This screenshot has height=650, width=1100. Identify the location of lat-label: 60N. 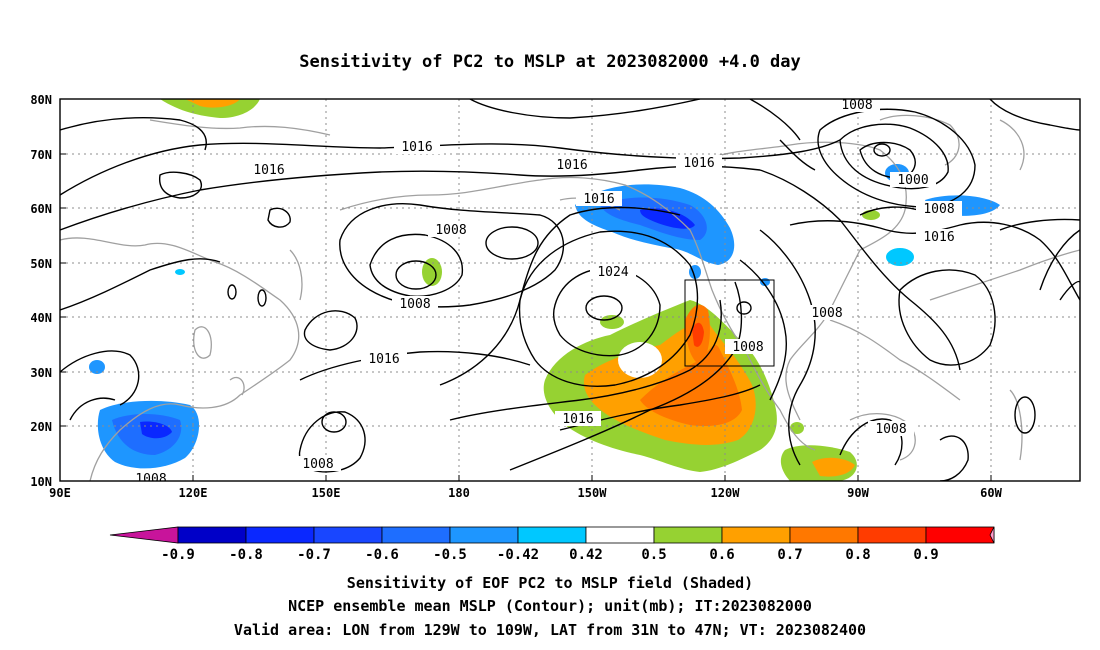
(41, 209).